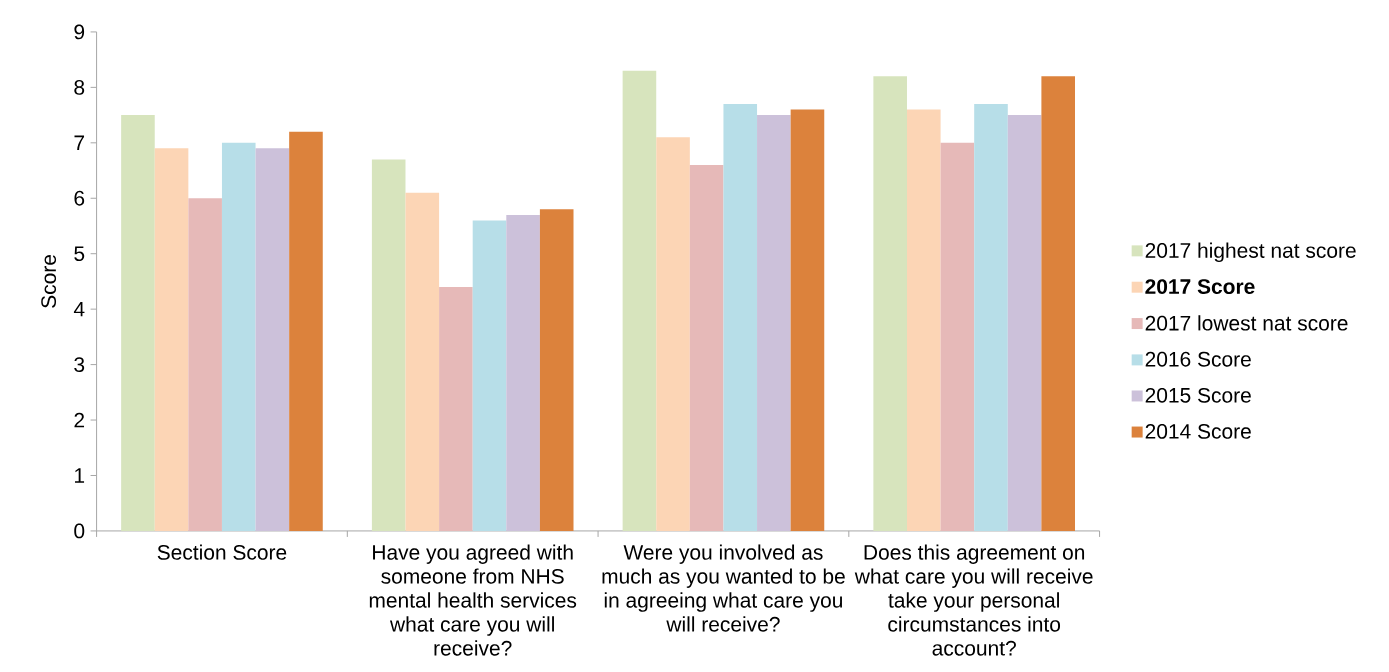  I want to click on legend-label: 2016 Score, so click(1198, 359).